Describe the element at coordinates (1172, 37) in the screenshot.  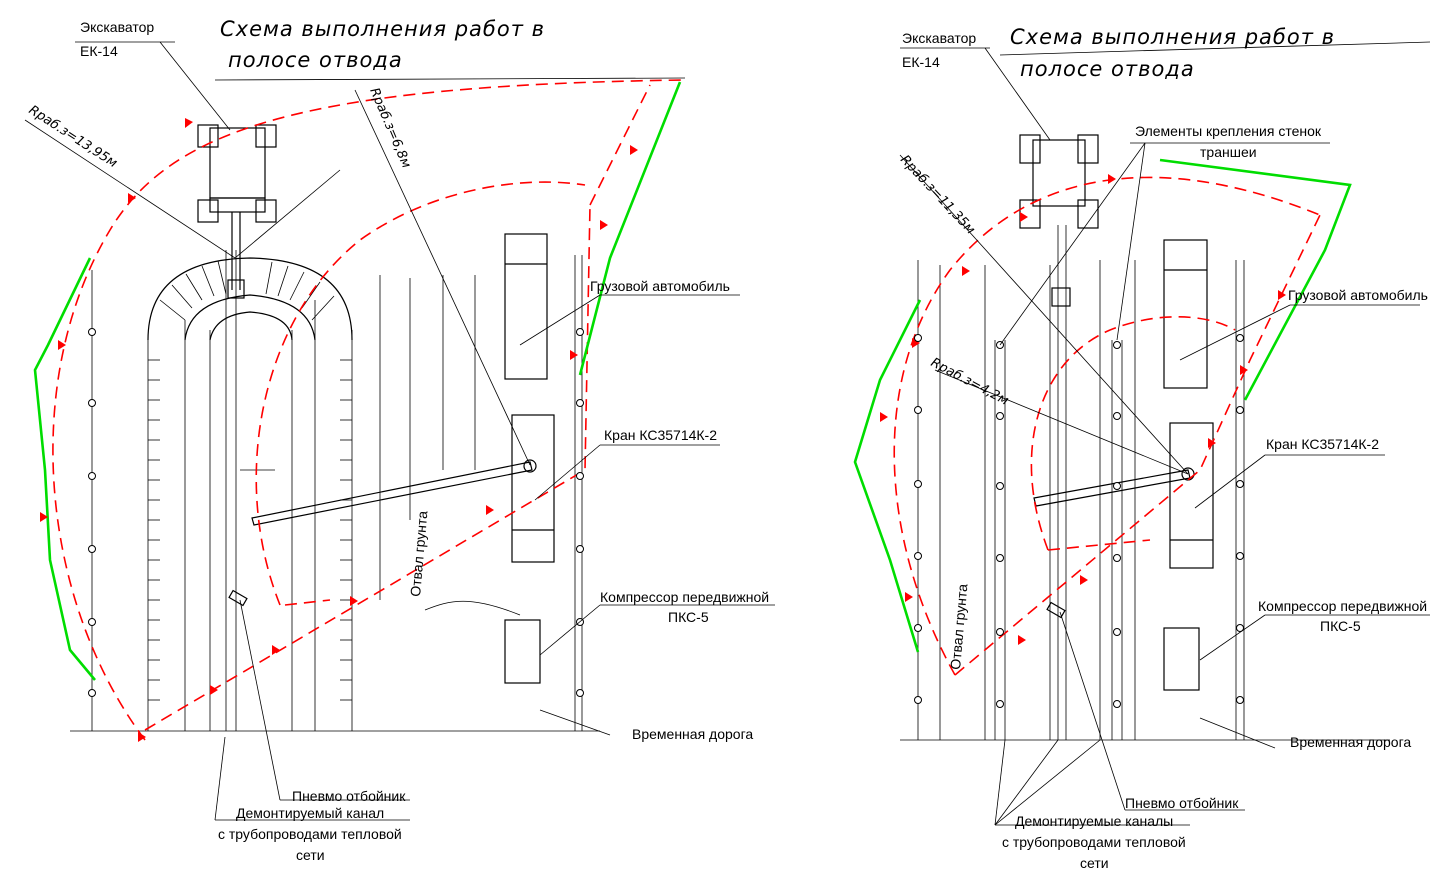
I see `title-line1-right: Схема выполнения работ в` at that location.